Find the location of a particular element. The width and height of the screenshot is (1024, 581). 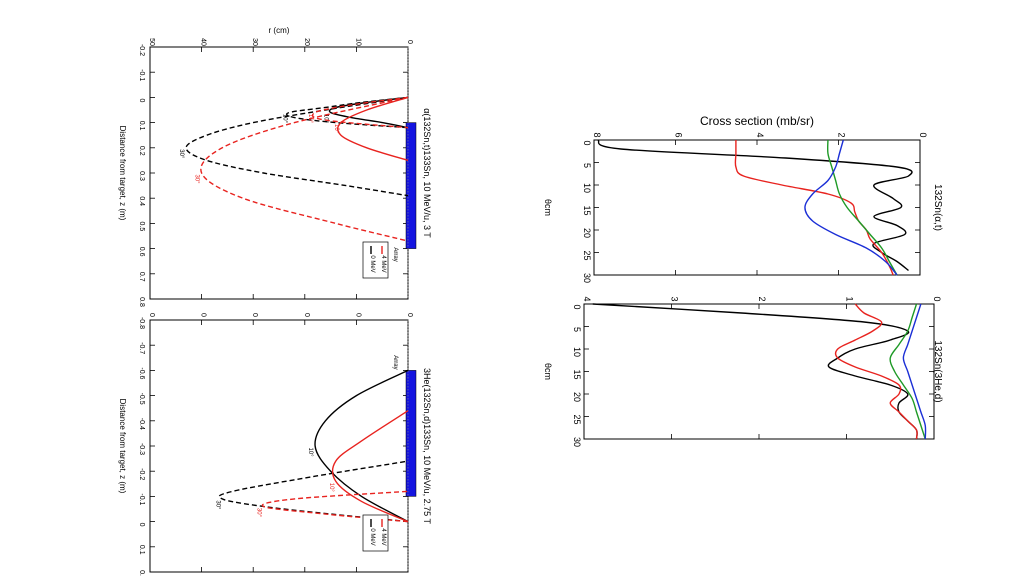

y-tick-label: 50 is located at coordinates (151, 42).